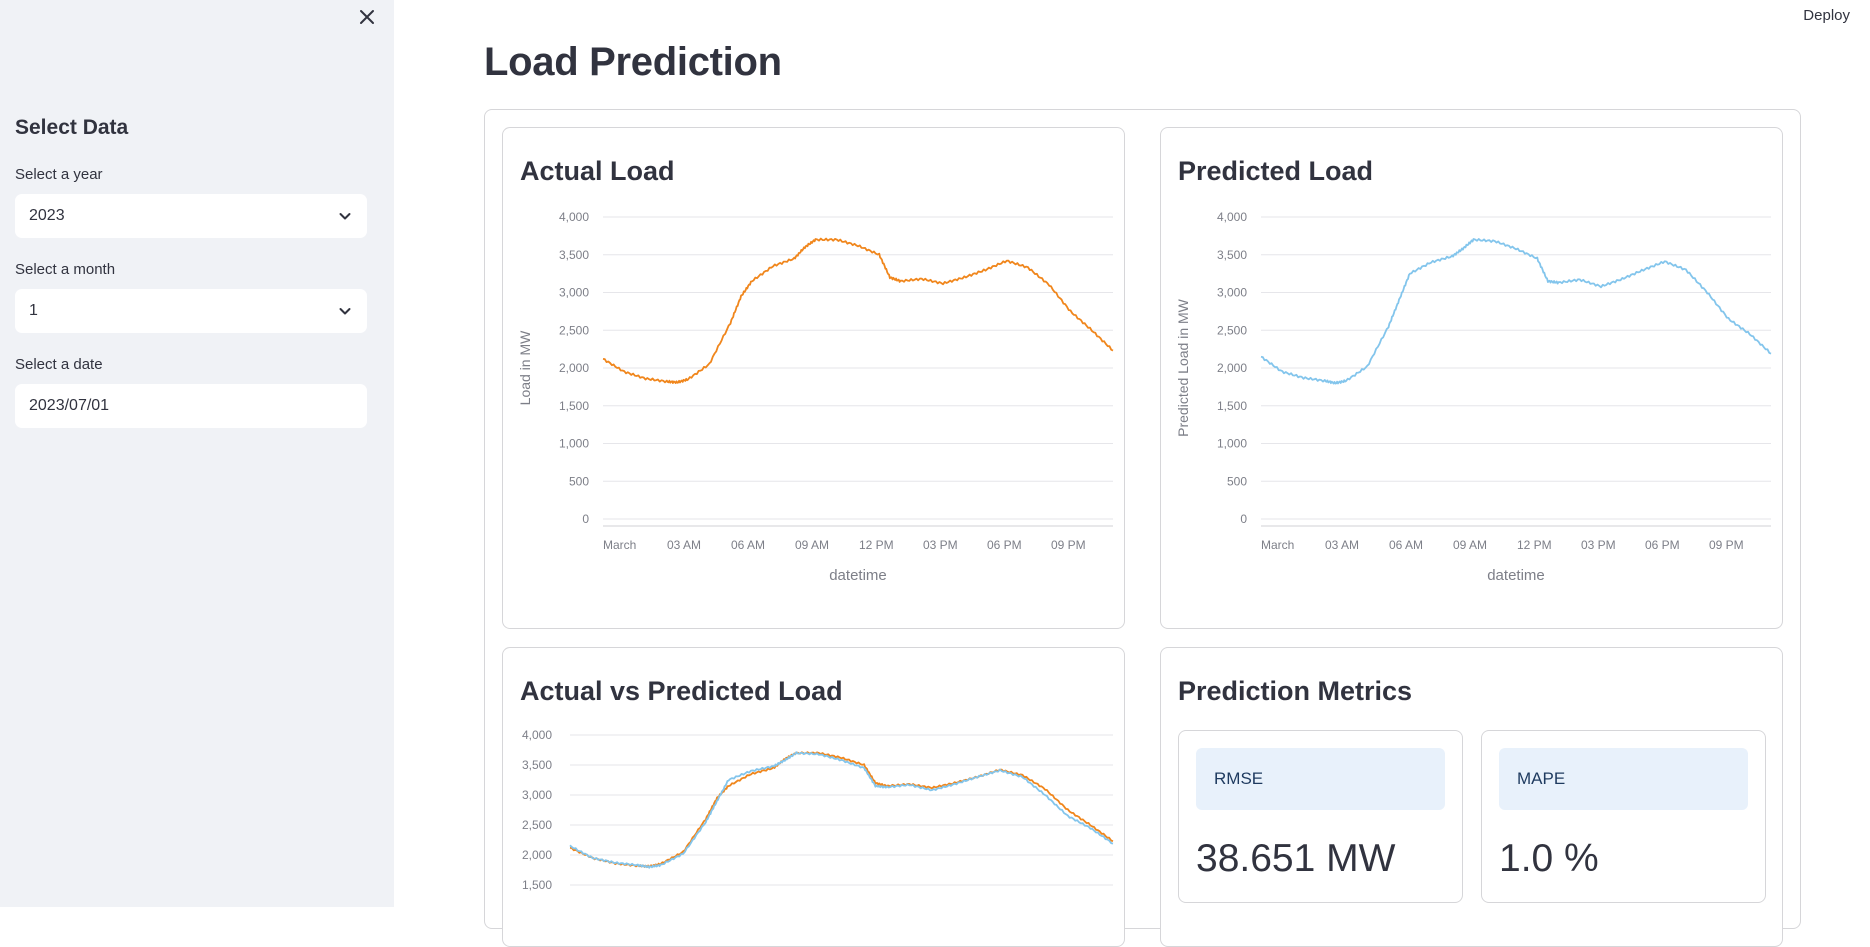 The width and height of the screenshot is (1870, 947). I want to click on y-axis-label: Predicted Load in MW, so click(1183, 367).